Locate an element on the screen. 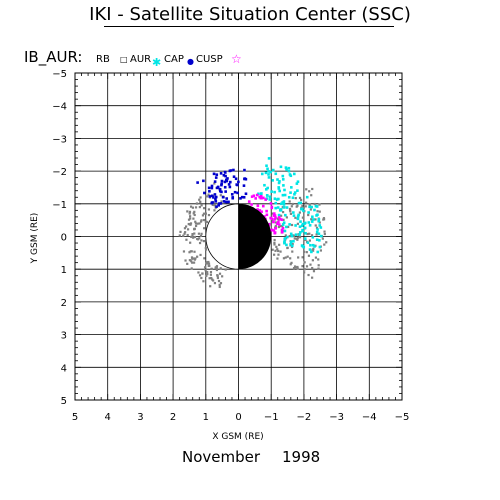 The width and height of the screenshot is (500, 500). y-tick-label: 4 is located at coordinates (64, 368).